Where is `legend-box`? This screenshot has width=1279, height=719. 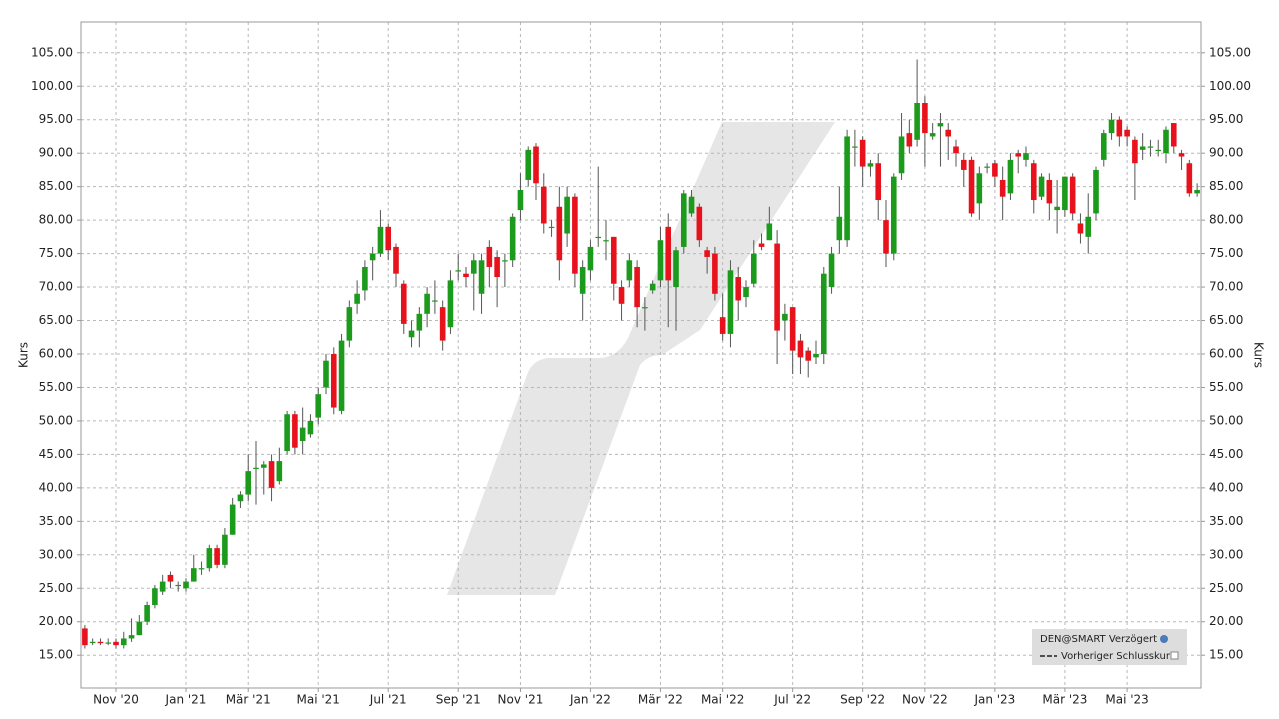
legend-box is located at coordinates (1109, 647).